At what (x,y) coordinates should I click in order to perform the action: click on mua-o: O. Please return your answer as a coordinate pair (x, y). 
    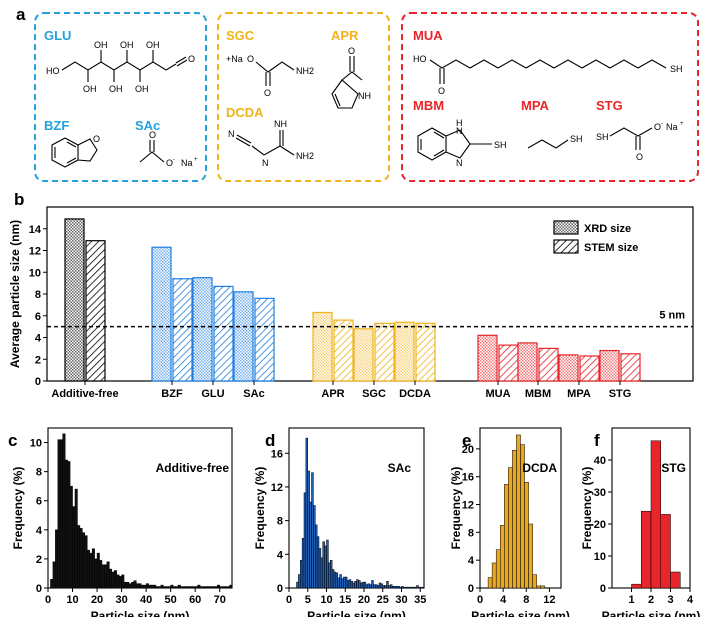
    Looking at the image, I should click on (441, 91).